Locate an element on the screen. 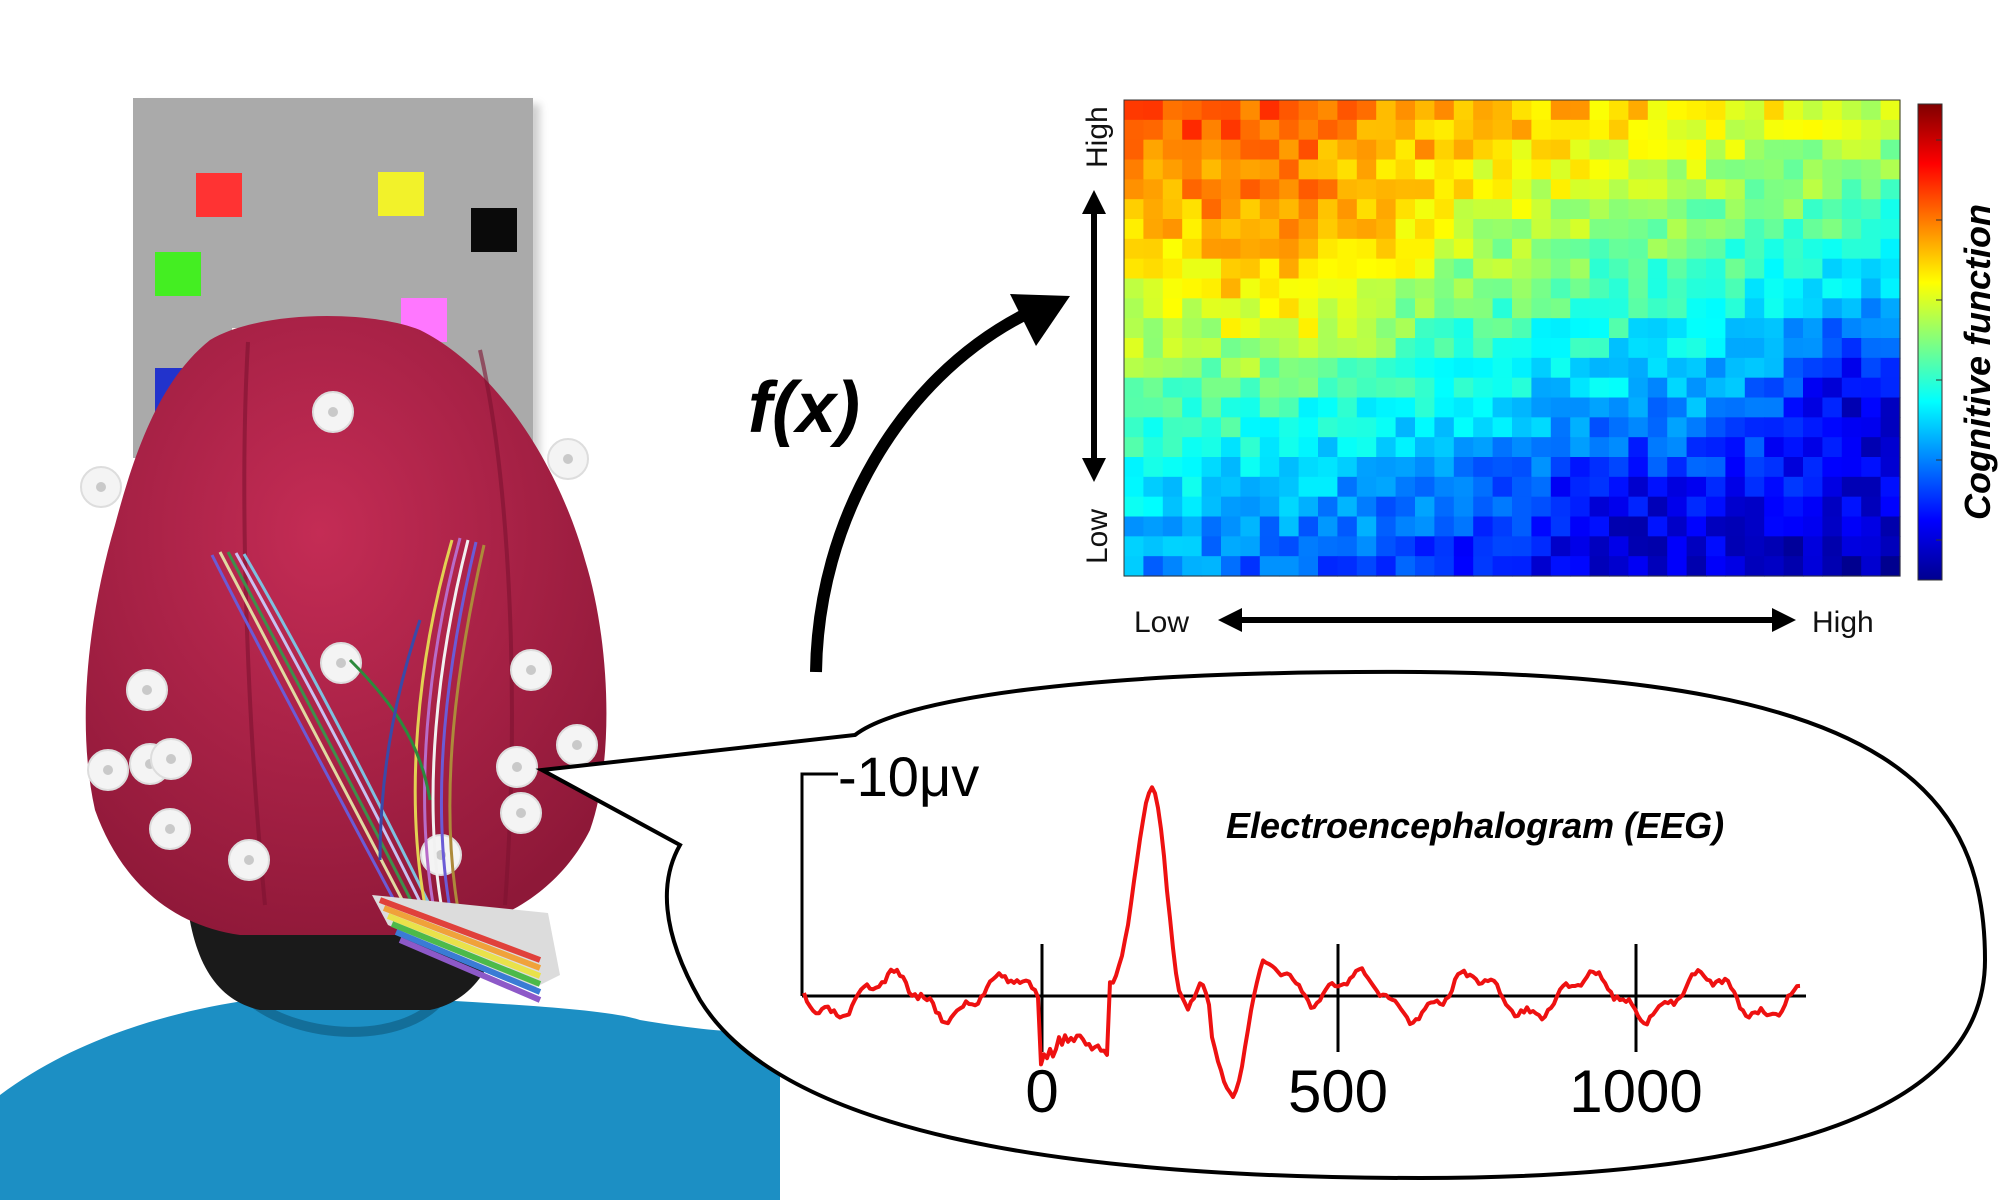 The image size is (2000, 1200). y-low-label: Low is located at coordinates (1097, 536).